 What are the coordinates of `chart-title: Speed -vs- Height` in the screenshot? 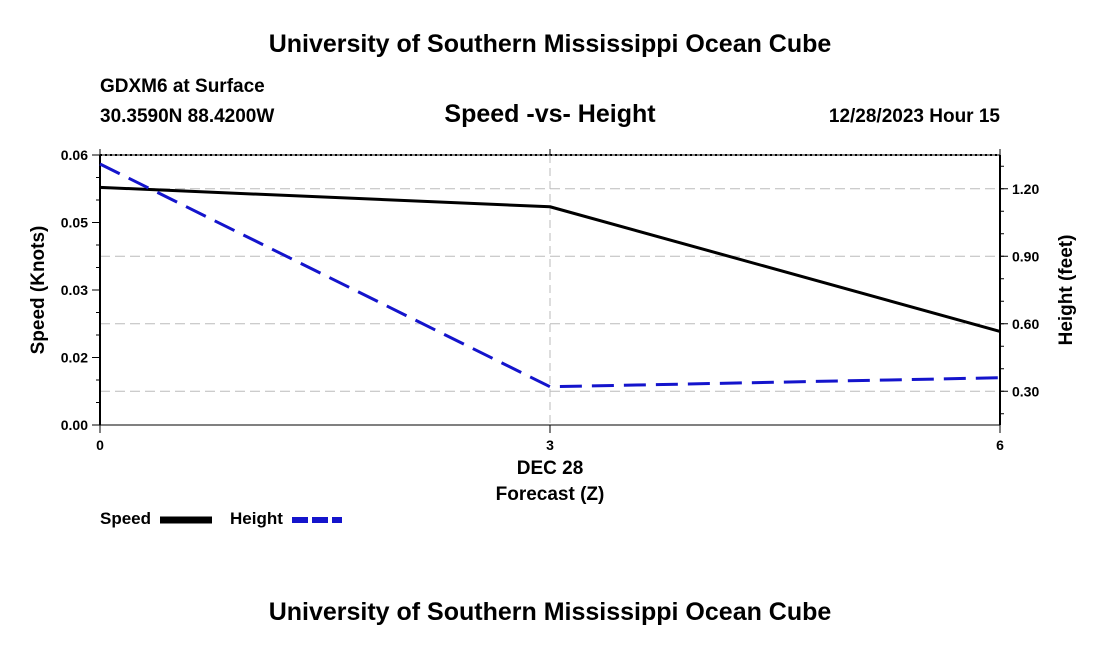 It's located at (550, 114).